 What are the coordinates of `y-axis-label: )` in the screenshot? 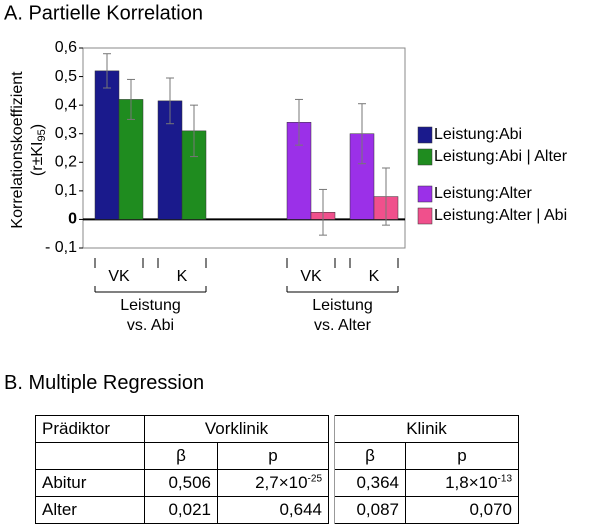 It's located at (37, 126).